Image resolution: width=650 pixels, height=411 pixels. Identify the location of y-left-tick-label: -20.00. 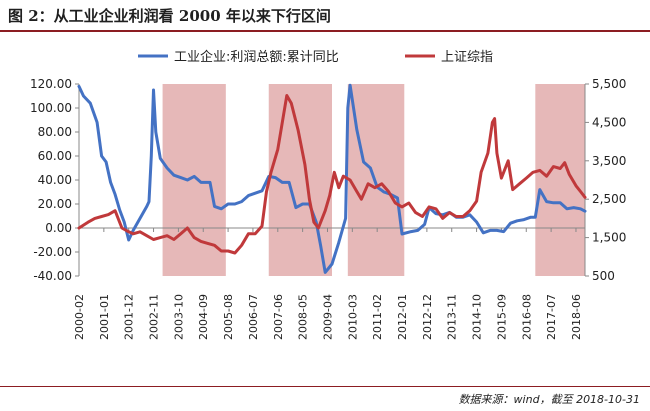
(52, 252).